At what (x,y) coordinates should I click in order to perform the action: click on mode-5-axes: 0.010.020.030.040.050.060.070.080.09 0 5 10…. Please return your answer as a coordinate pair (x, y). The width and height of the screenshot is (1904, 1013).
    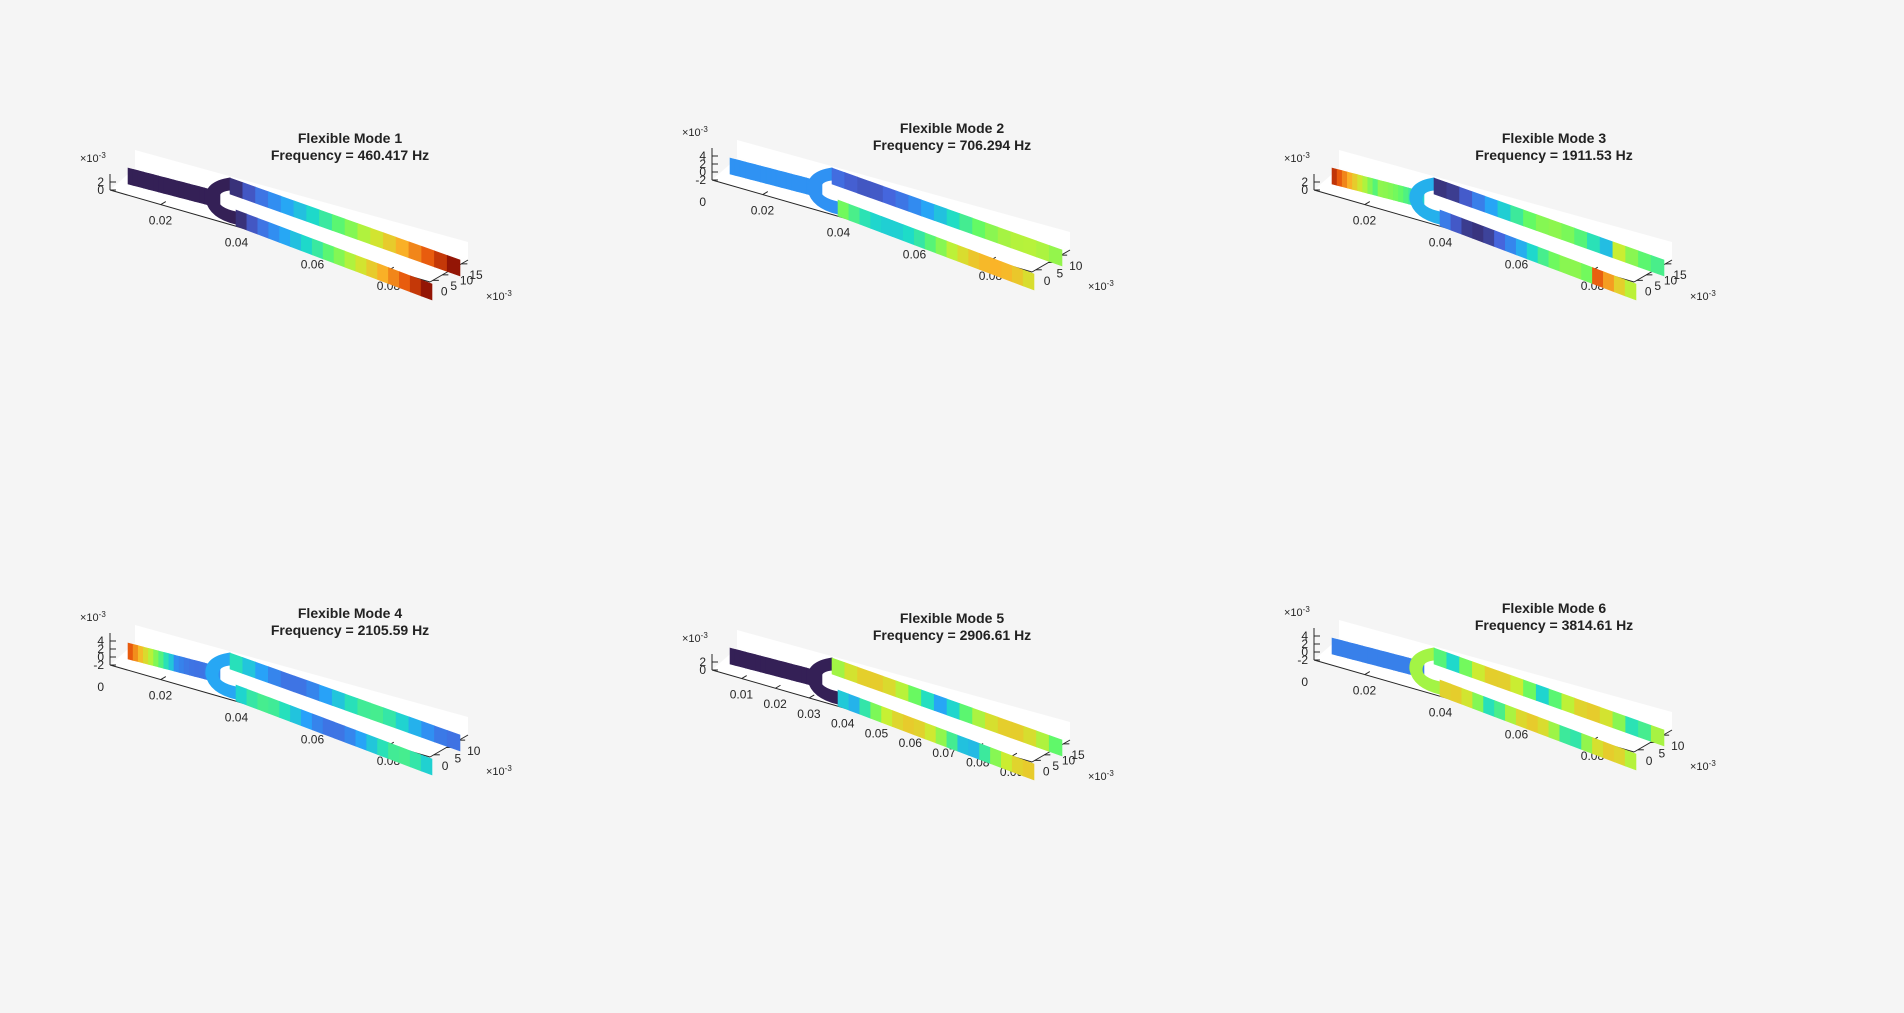
    Looking at the image, I should click on (898, 706).